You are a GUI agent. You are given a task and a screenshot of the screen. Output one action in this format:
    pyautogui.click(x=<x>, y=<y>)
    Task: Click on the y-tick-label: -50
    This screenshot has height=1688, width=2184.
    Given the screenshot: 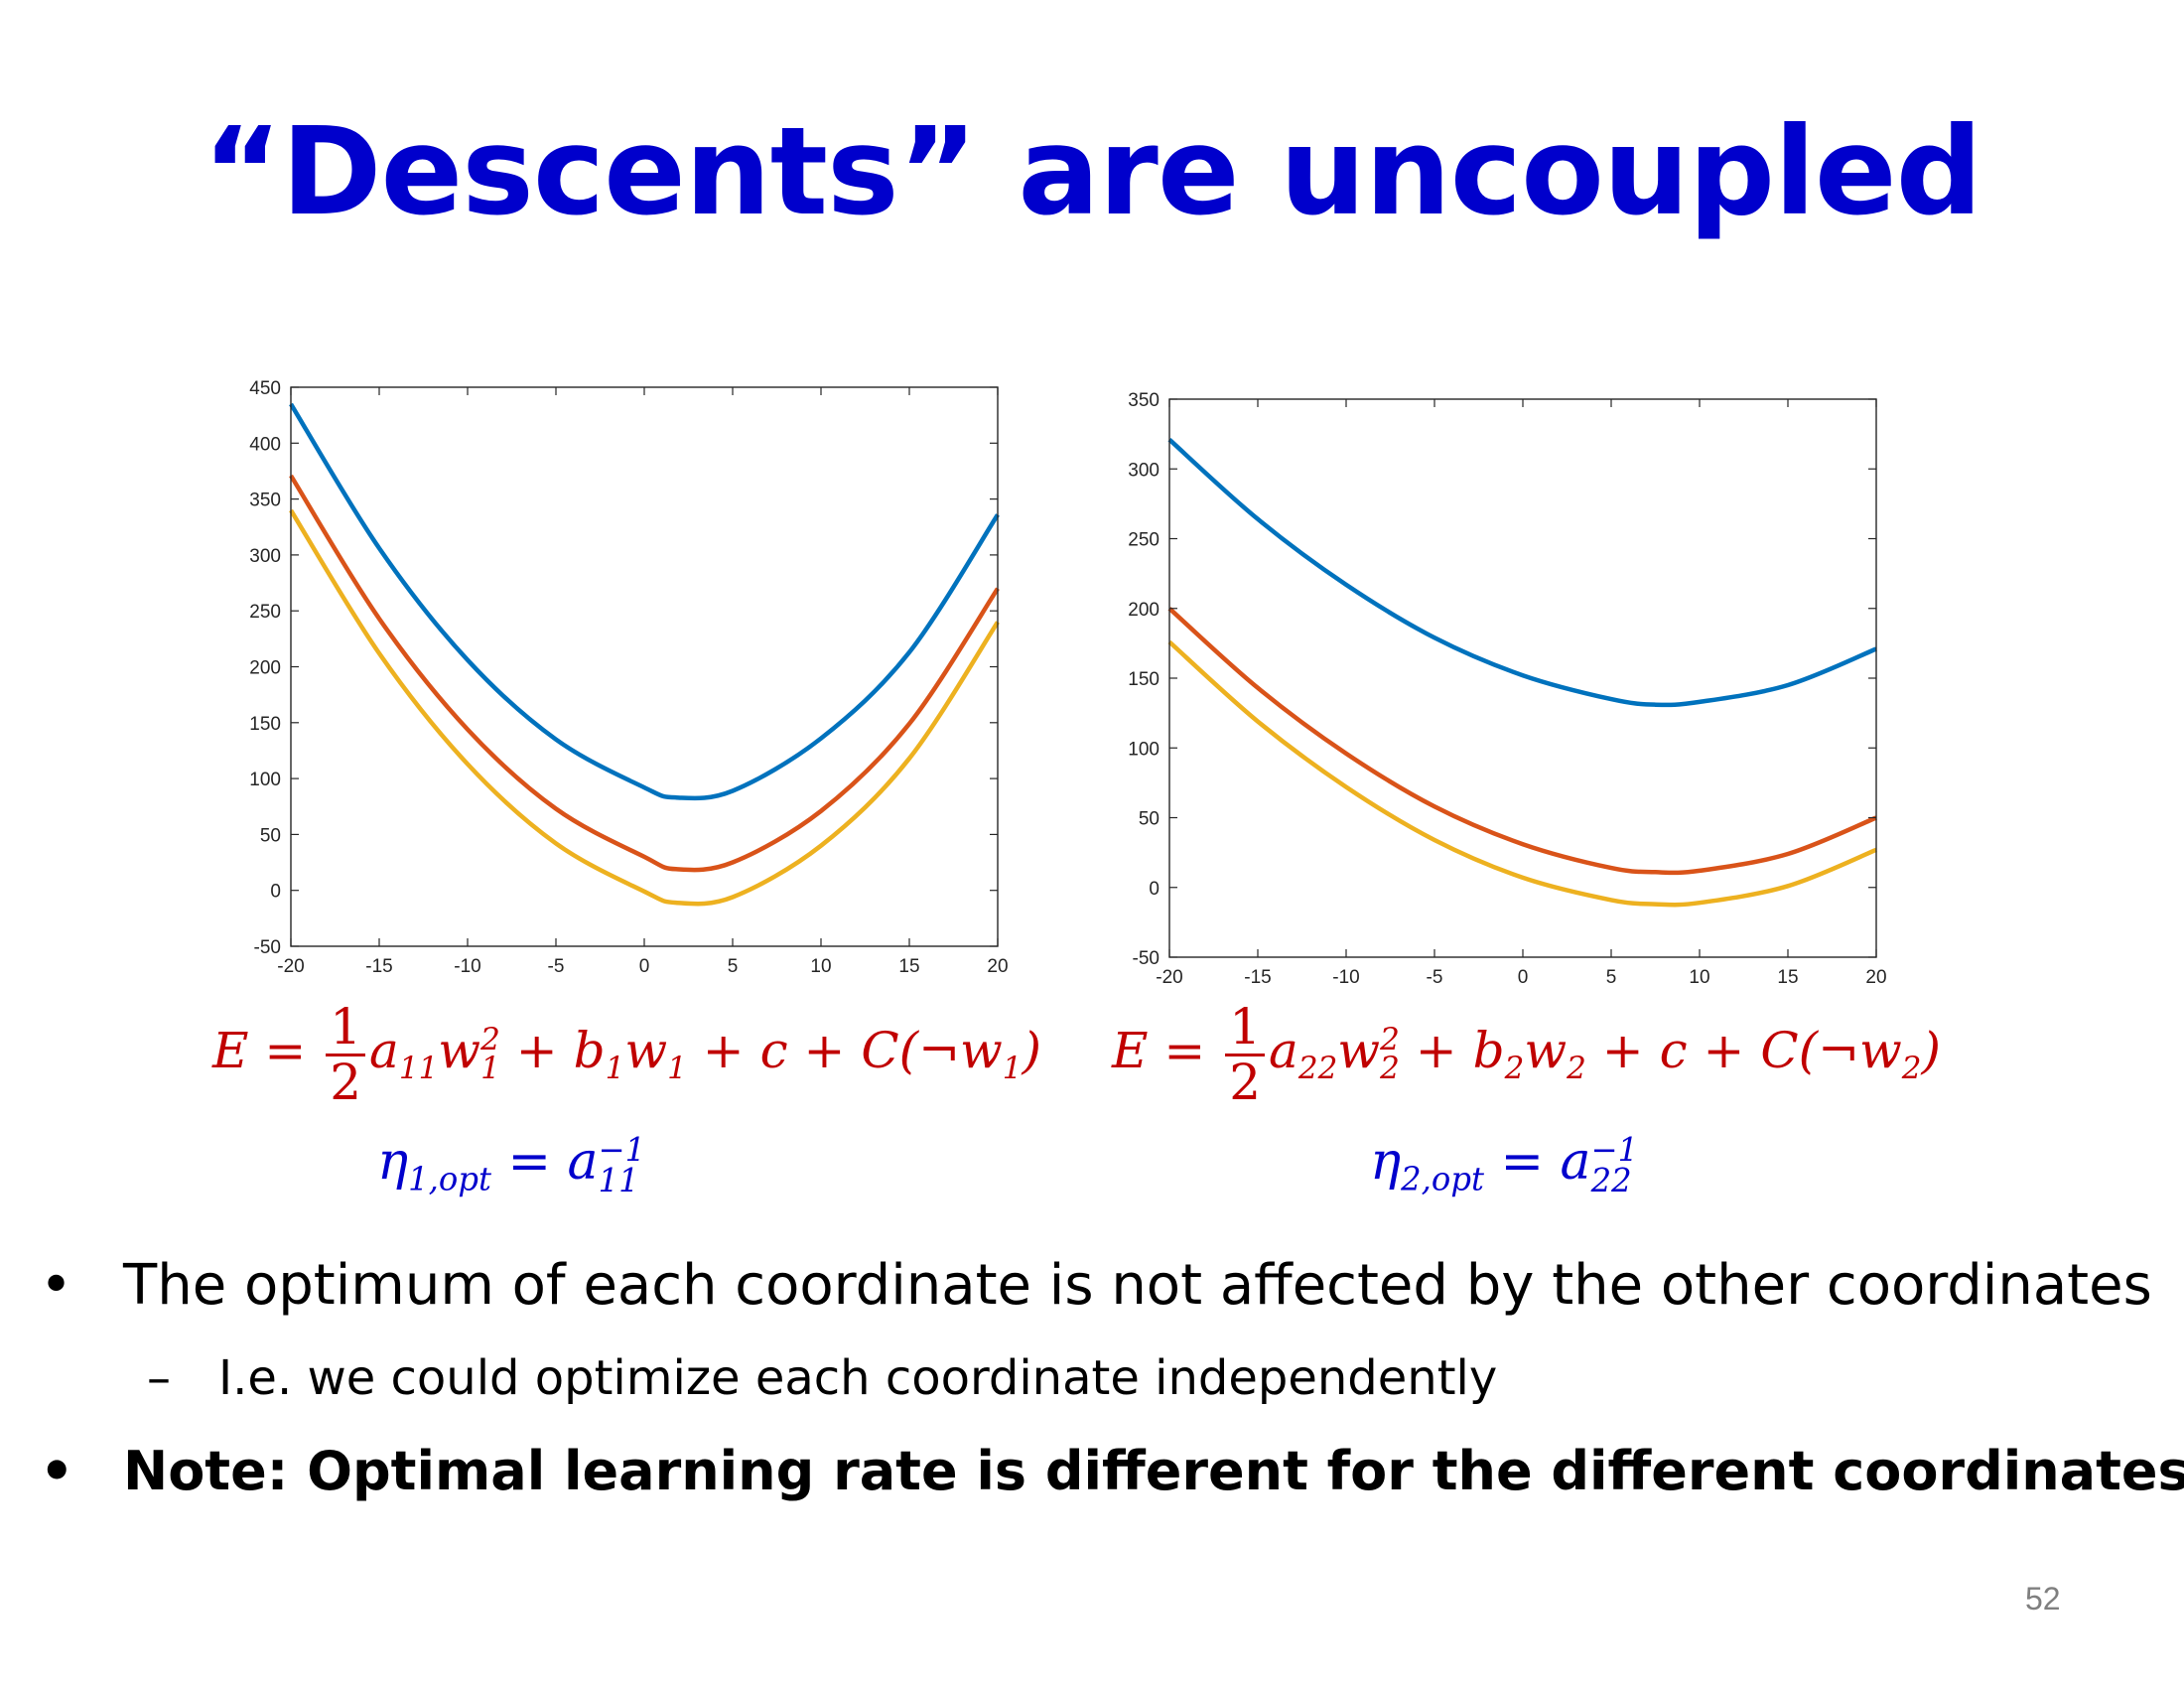 What is the action you would take?
    pyautogui.click(x=267, y=947)
    